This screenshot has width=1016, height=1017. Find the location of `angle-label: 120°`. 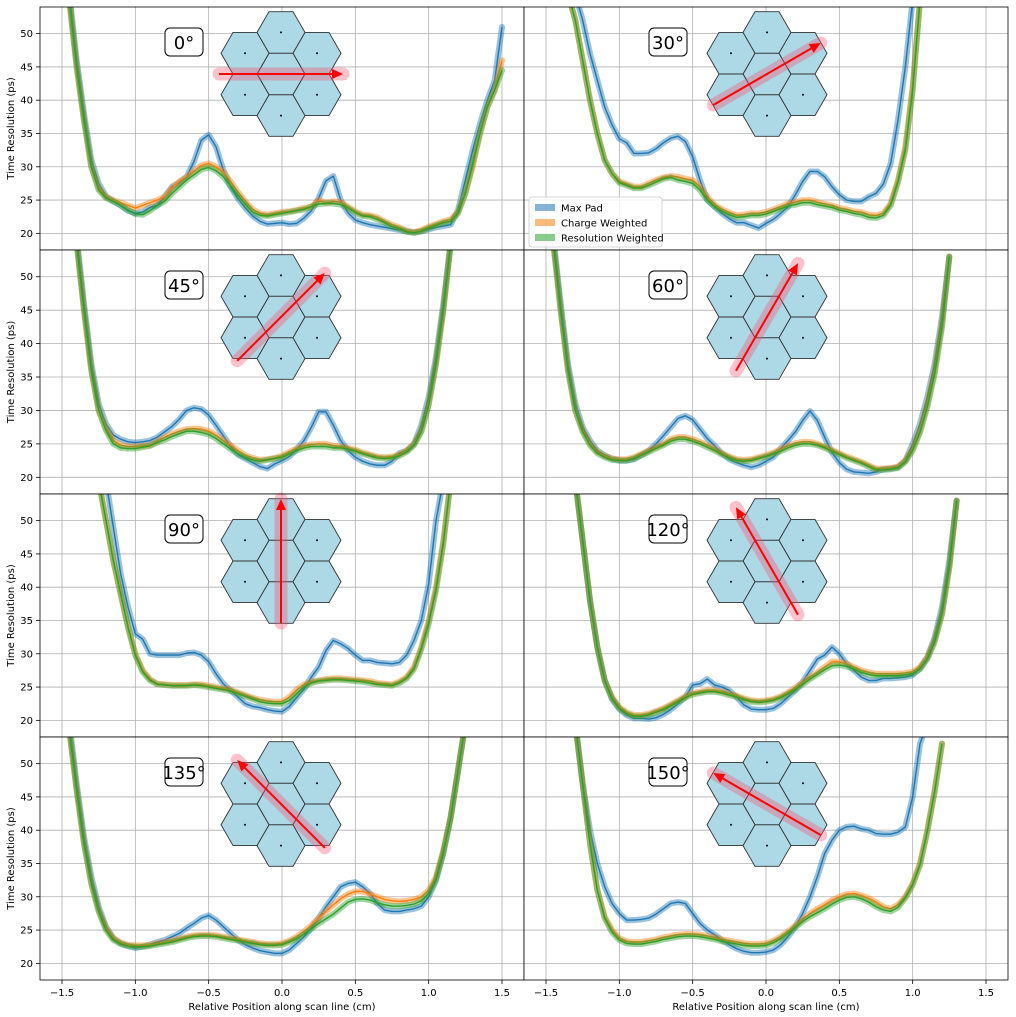

angle-label: 120° is located at coordinates (668, 529).